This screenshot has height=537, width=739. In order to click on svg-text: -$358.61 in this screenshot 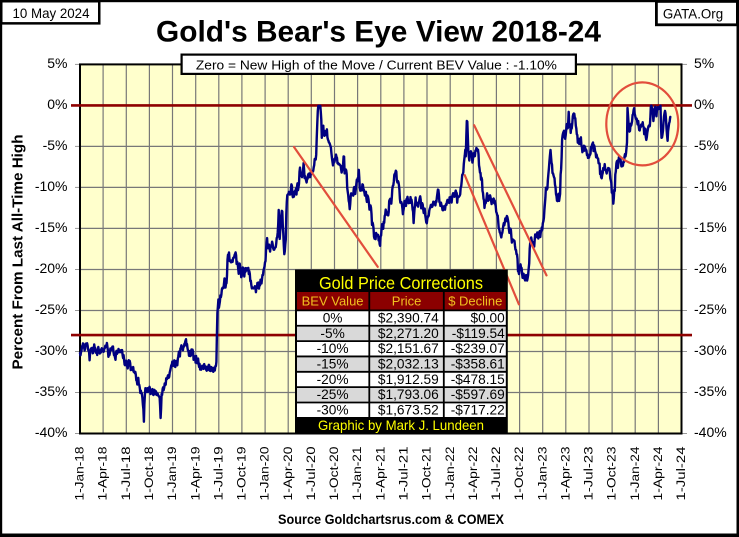, I will do `click(478, 364)`.